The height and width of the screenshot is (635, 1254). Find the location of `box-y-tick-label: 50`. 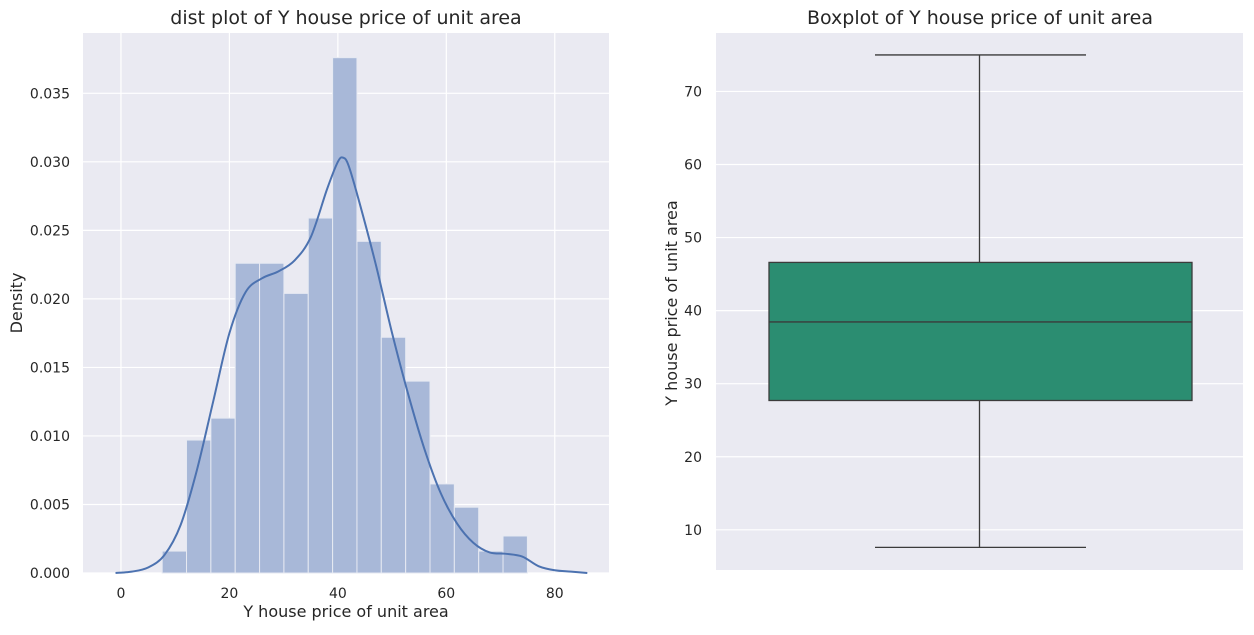

box-y-tick-label: 50 is located at coordinates (693, 239).